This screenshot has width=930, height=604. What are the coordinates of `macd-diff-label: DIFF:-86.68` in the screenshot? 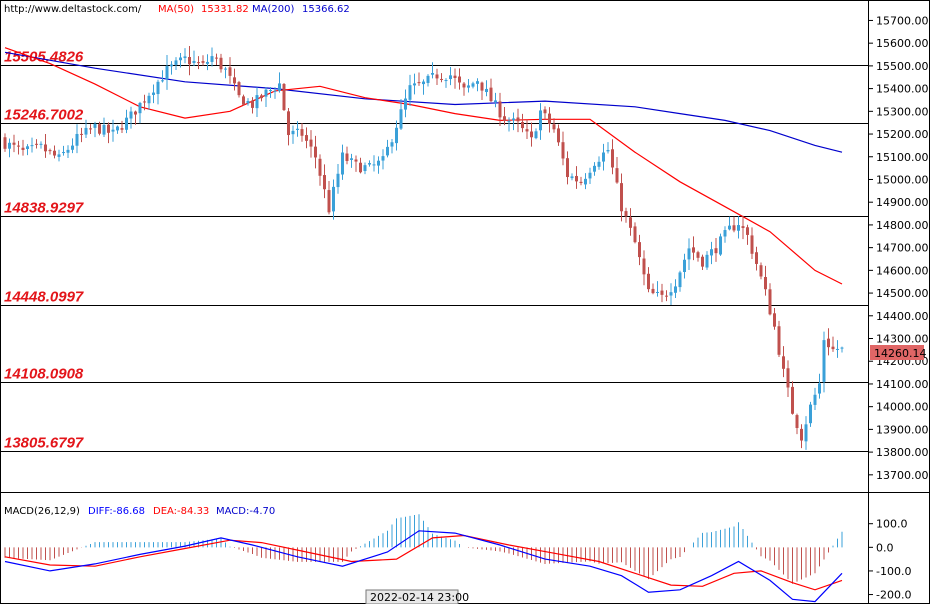 It's located at (116, 511).